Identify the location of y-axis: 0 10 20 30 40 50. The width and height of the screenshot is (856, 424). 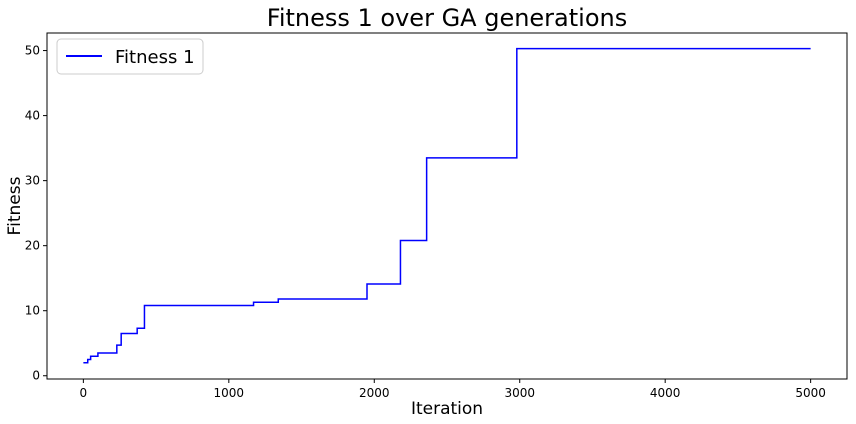
(36, 213).